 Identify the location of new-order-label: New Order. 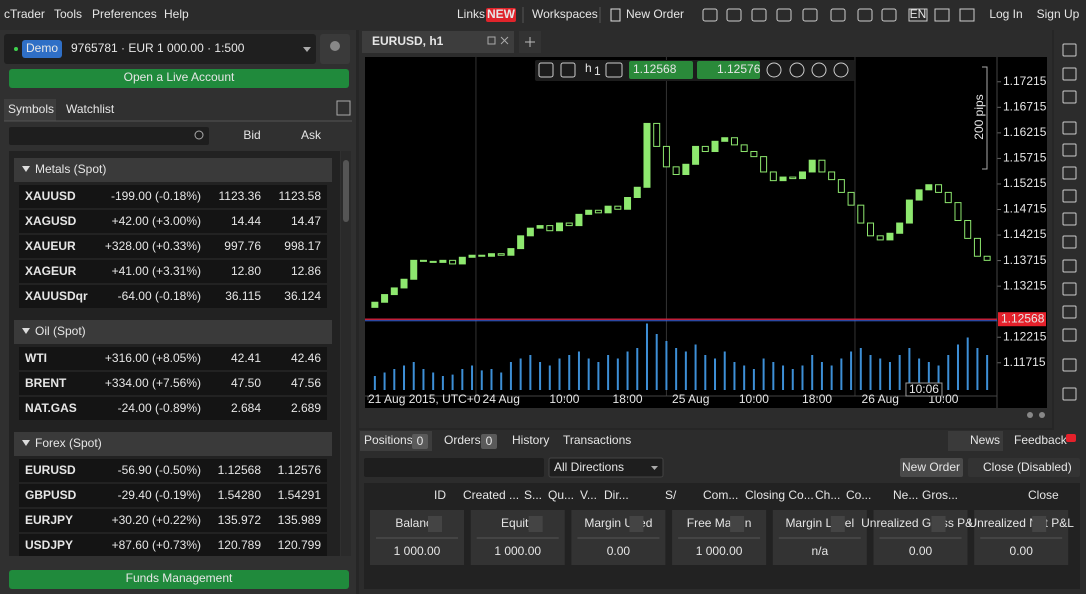
(931, 467).